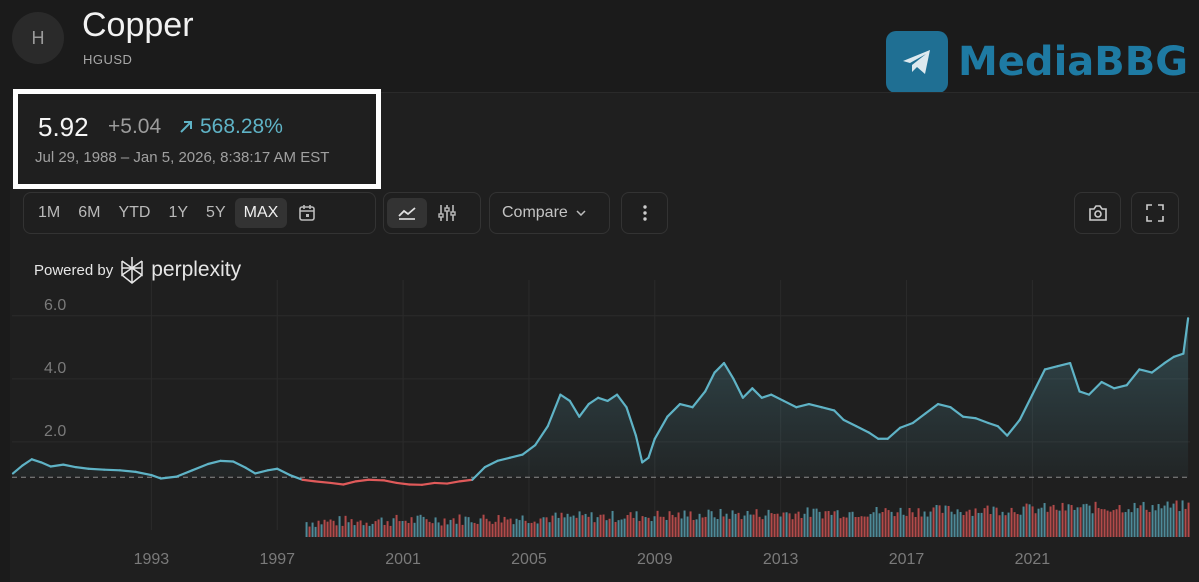  Describe the element at coordinates (655, 559) in the screenshot. I see `x-tick-label: 2009` at that location.